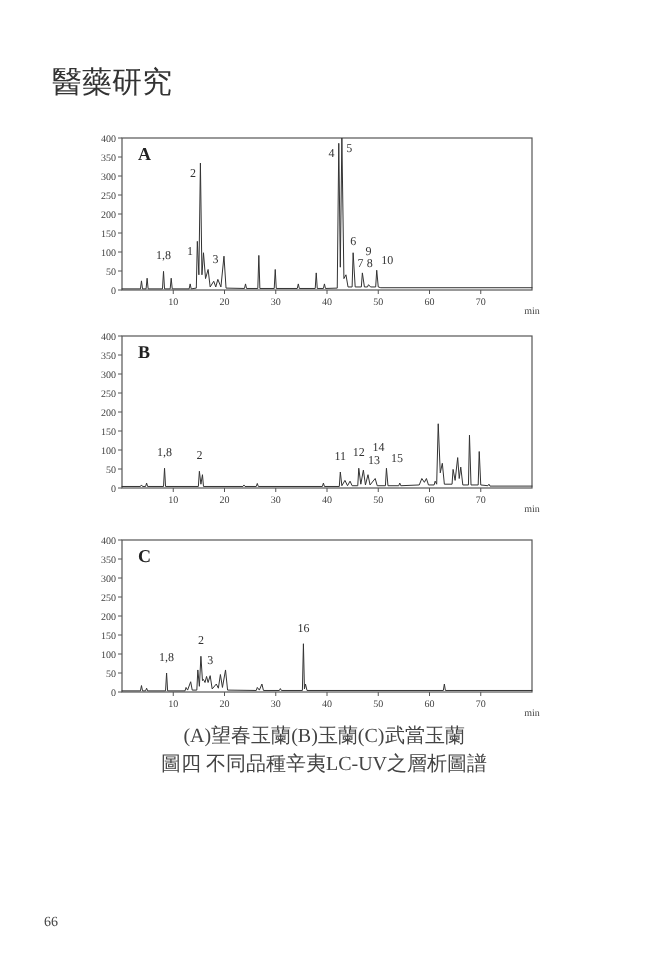 The height and width of the screenshot is (960, 648). I want to click on chart-title: B, so click(144, 352).